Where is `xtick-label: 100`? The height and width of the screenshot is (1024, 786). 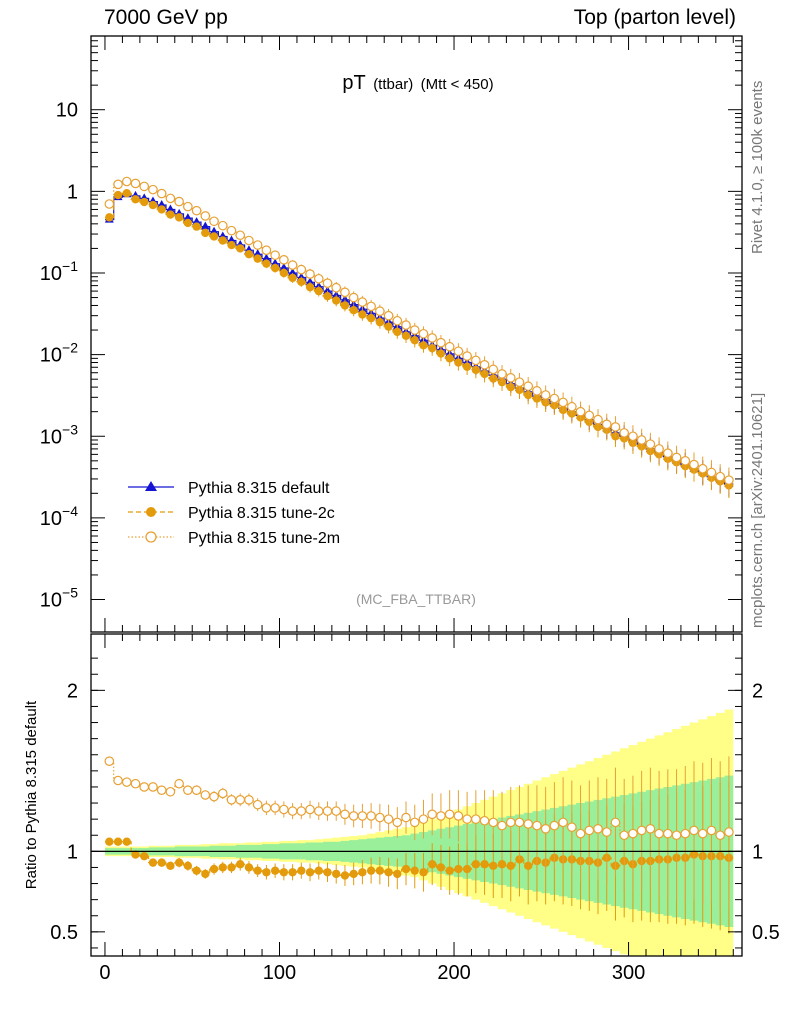 xtick-label: 100 is located at coordinates (279, 973).